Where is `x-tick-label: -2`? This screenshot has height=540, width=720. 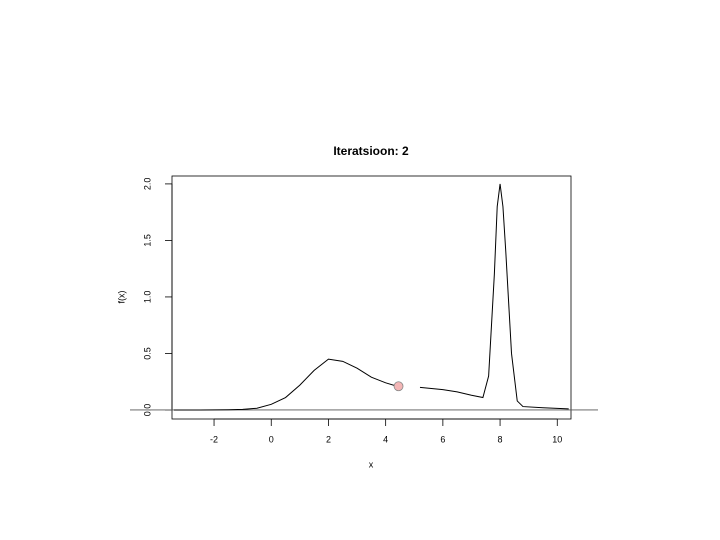
x-tick-label: -2 is located at coordinates (214, 439).